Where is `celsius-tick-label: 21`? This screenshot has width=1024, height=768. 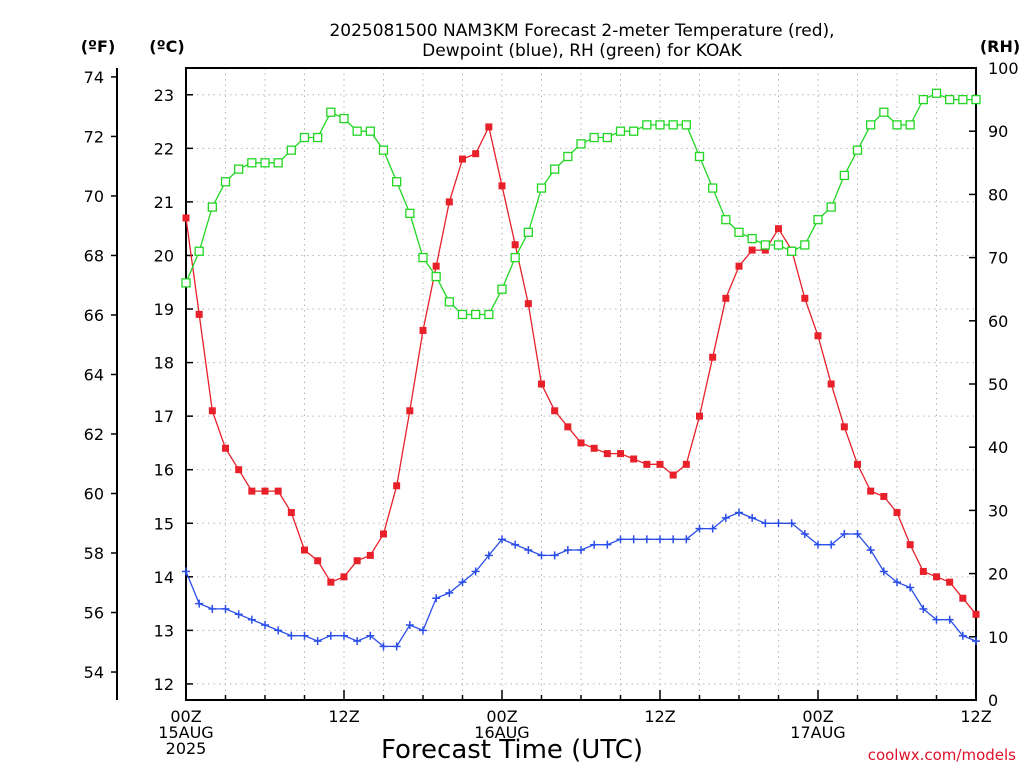
celsius-tick-label: 21 is located at coordinates (164, 202).